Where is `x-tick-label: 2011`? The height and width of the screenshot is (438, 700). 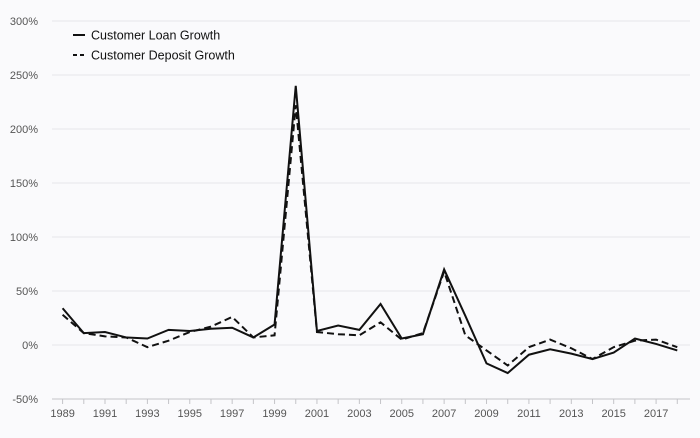
x-tick-label: 2011 is located at coordinates (529, 414).